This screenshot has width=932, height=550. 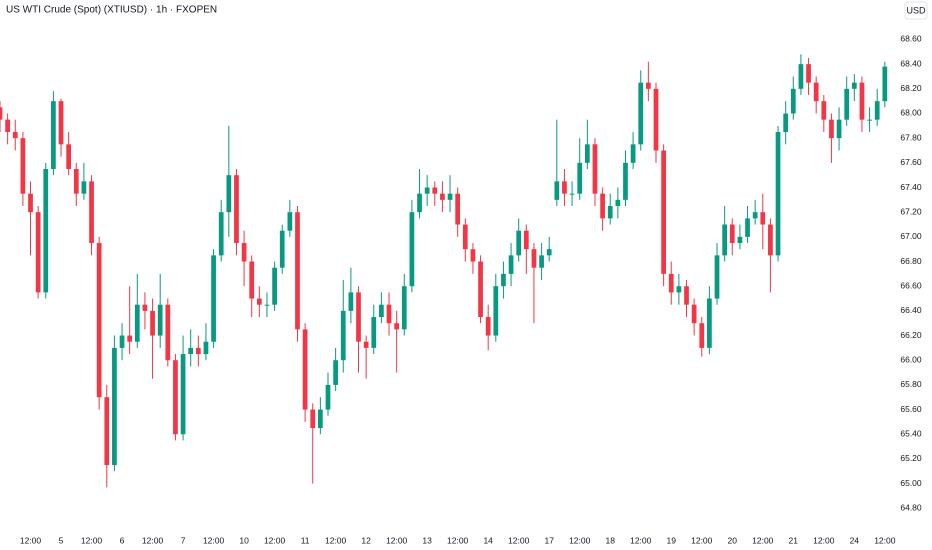 What do you see at coordinates (549, 540) in the screenshot?
I see `x-tick-label: 17` at bounding box center [549, 540].